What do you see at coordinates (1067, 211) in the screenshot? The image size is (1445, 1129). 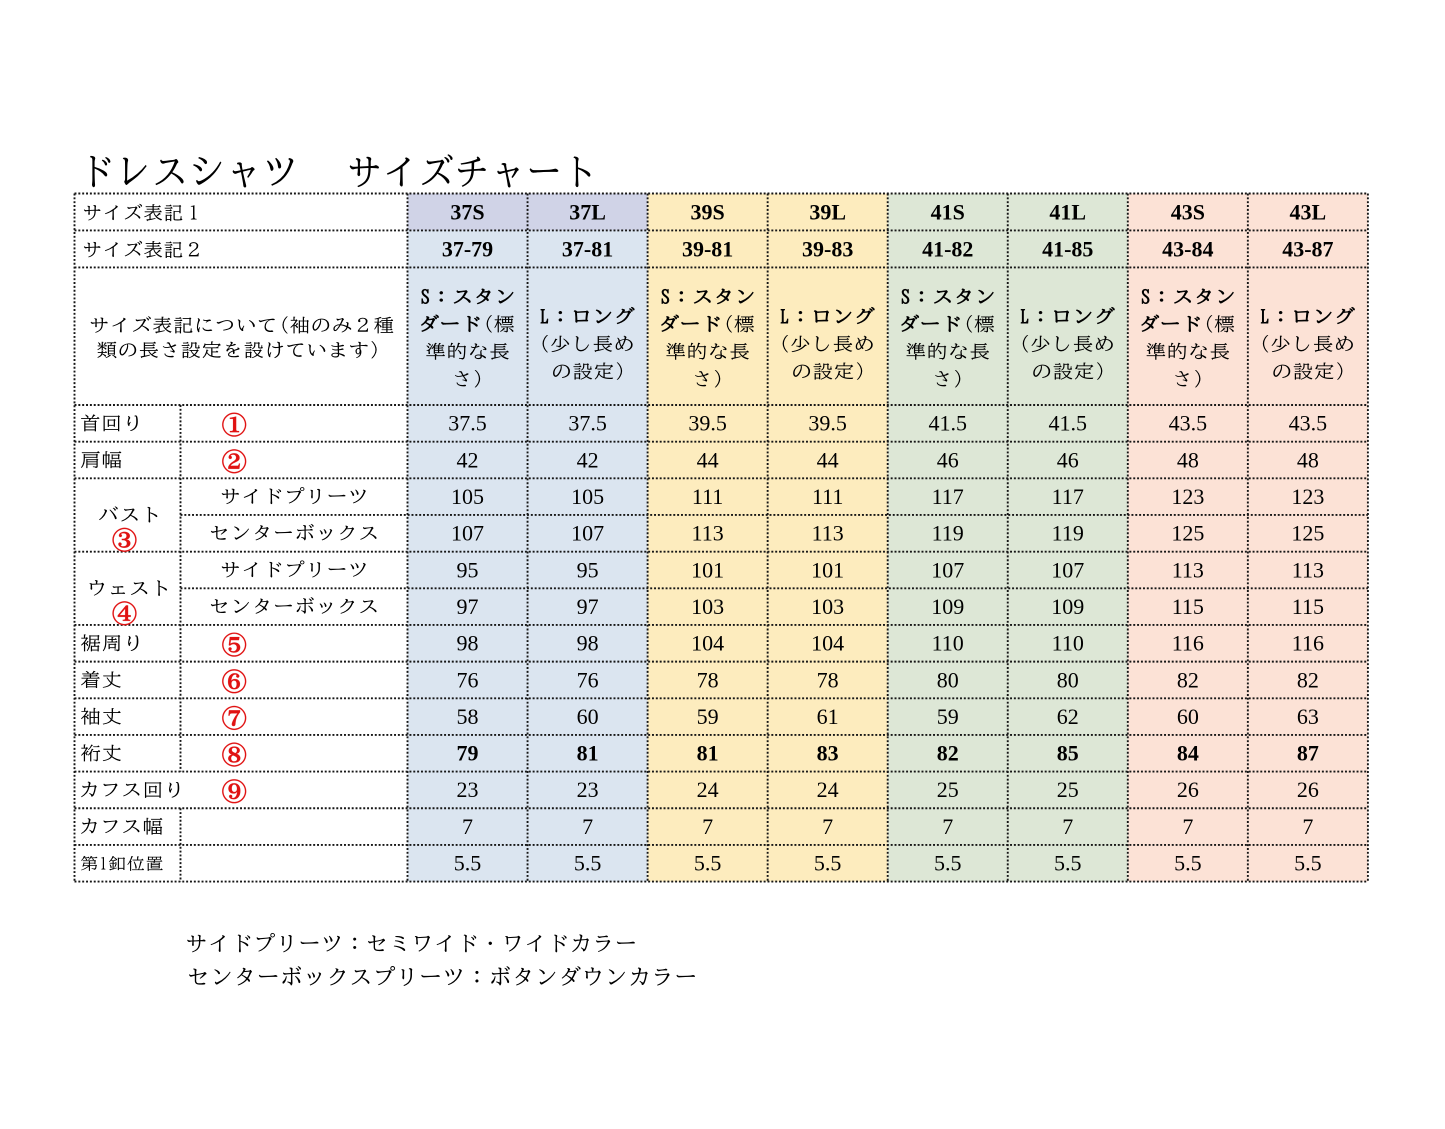 I see `svg-text: 41L` at bounding box center [1067, 211].